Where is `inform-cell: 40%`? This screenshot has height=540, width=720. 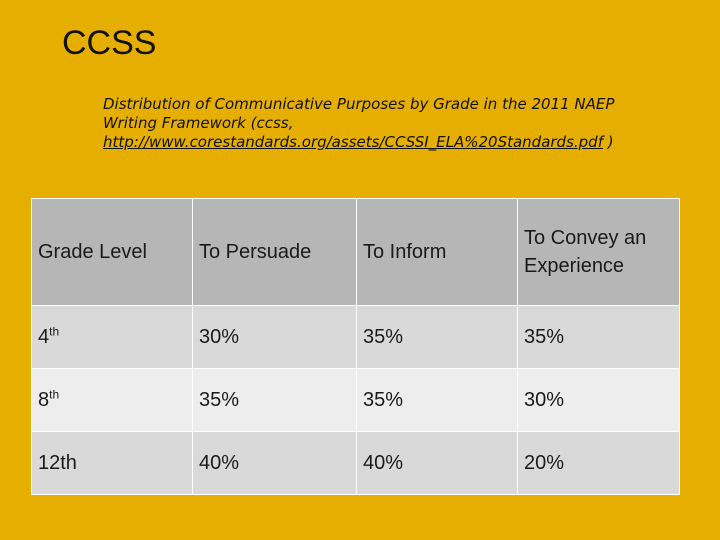 inform-cell: 40% is located at coordinates (437, 463).